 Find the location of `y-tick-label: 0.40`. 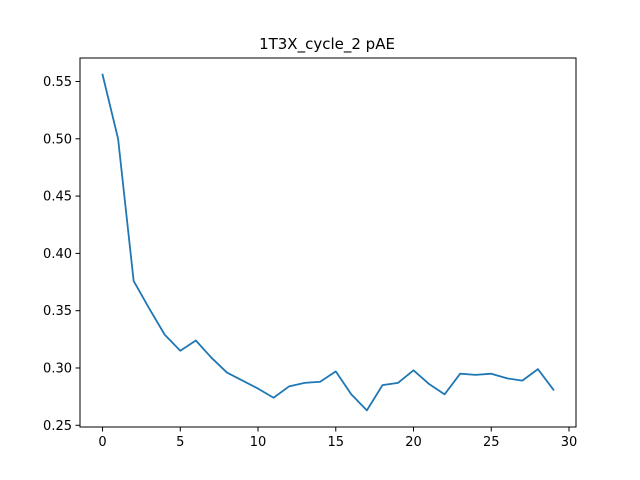

y-tick-label: 0.40 is located at coordinates (57, 254).